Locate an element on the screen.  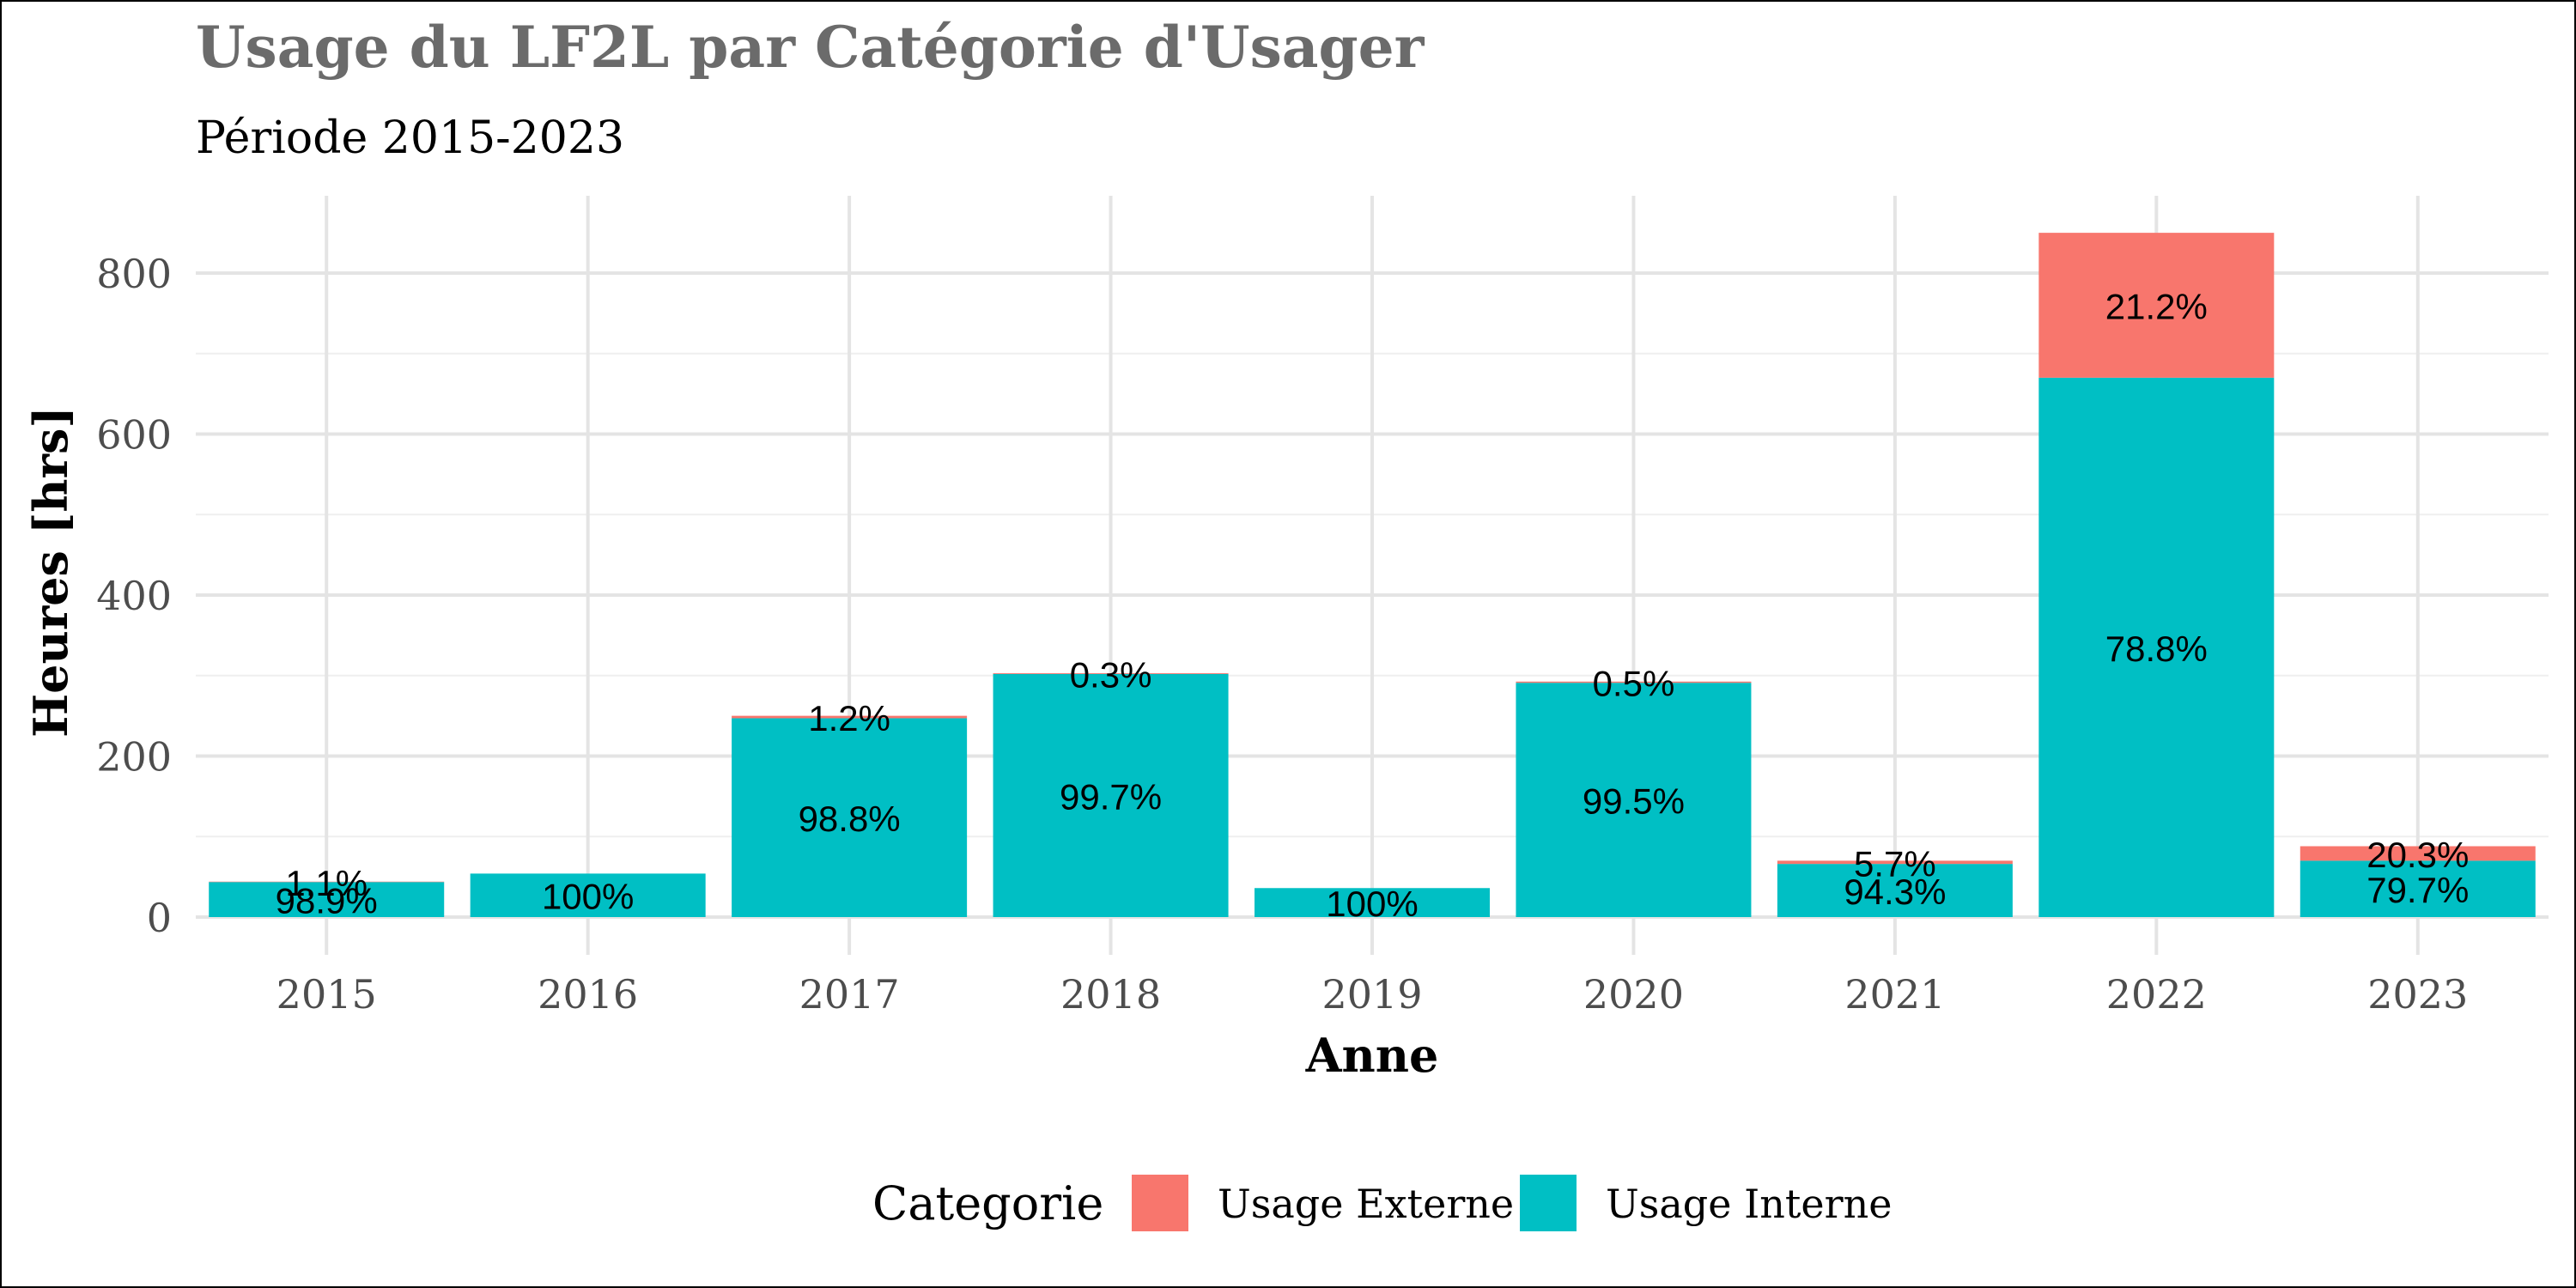
bar-label-usage-interne-2018: 99.7% is located at coordinates (1111, 797).